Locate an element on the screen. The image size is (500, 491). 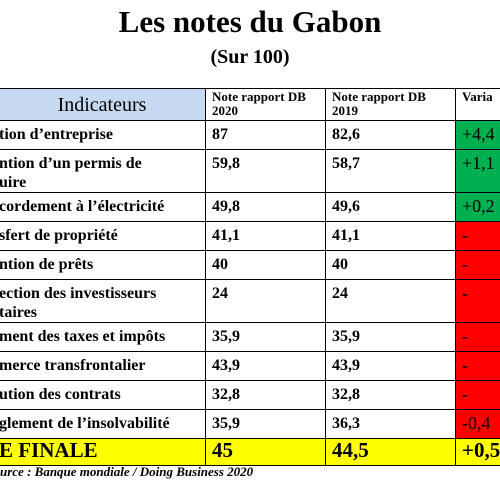
indicator-cell: ection des investisseurs taires is located at coordinates (103, 301).